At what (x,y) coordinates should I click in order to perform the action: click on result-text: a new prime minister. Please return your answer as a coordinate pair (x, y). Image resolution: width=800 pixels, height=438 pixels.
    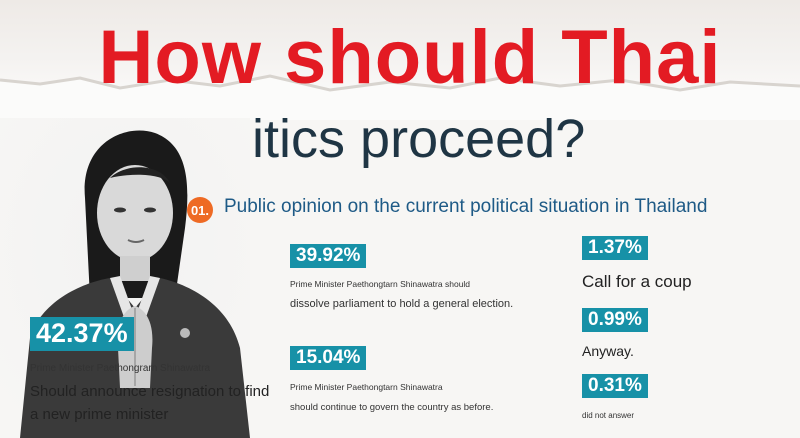
    Looking at the image, I should click on (99, 414).